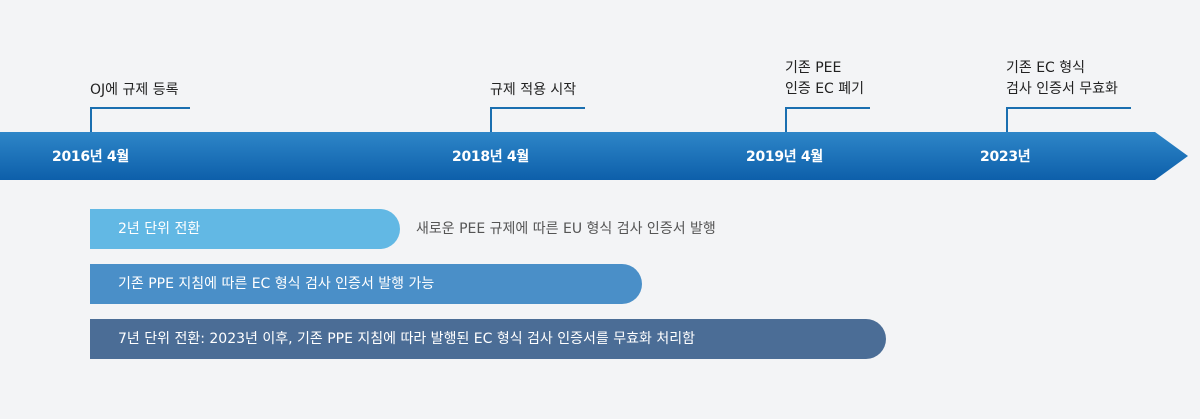 The height and width of the screenshot is (419, 1200). Describe the element at coordinates (1046, 68) in the screenshot. I see `milestone-label-line1: 기존 EC 형식` at that location.